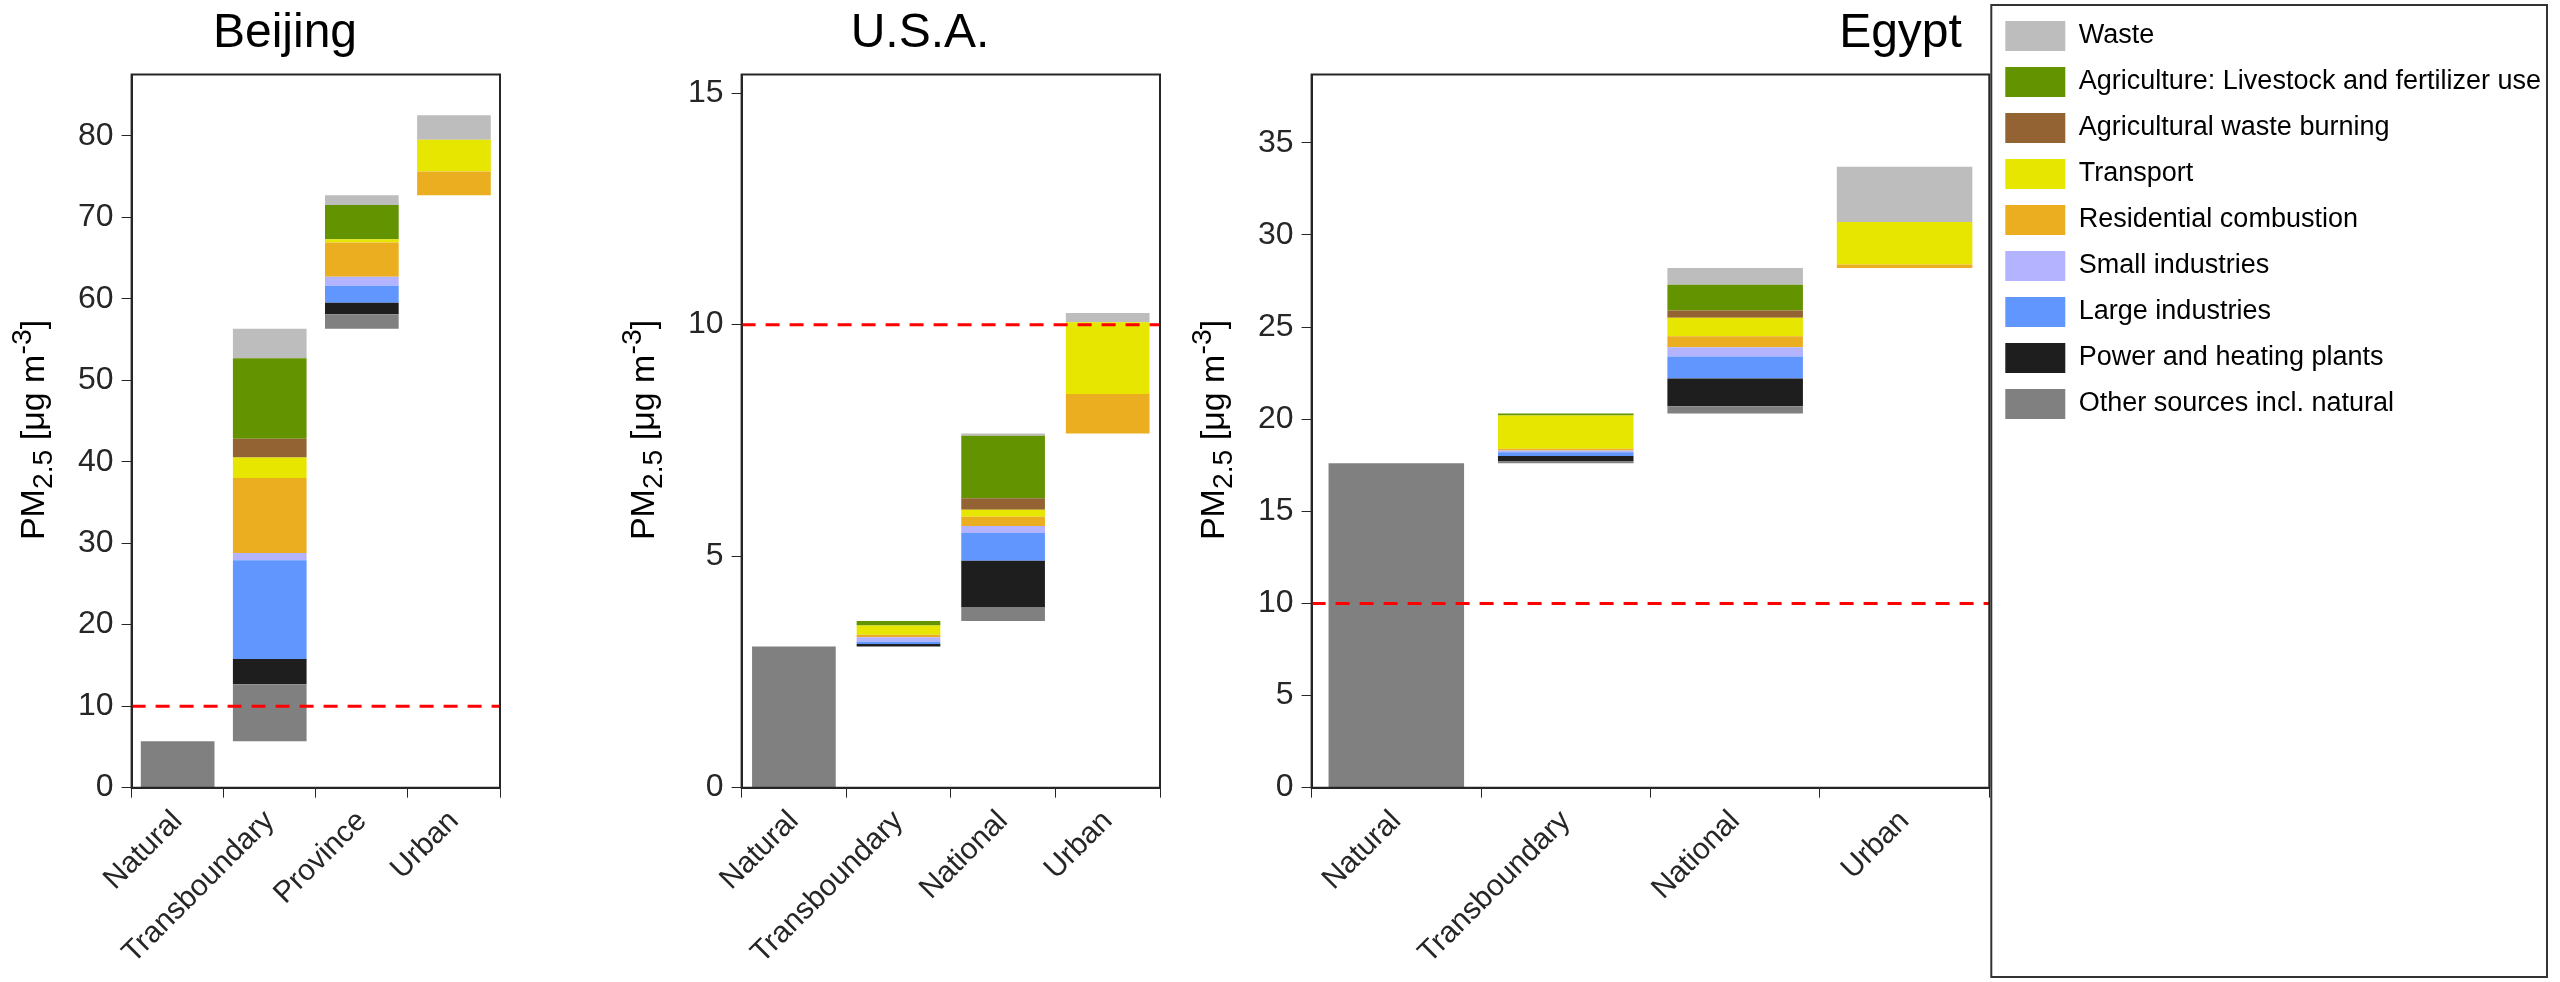  I want to click on y-tick-label: 40, so click(96, 459).